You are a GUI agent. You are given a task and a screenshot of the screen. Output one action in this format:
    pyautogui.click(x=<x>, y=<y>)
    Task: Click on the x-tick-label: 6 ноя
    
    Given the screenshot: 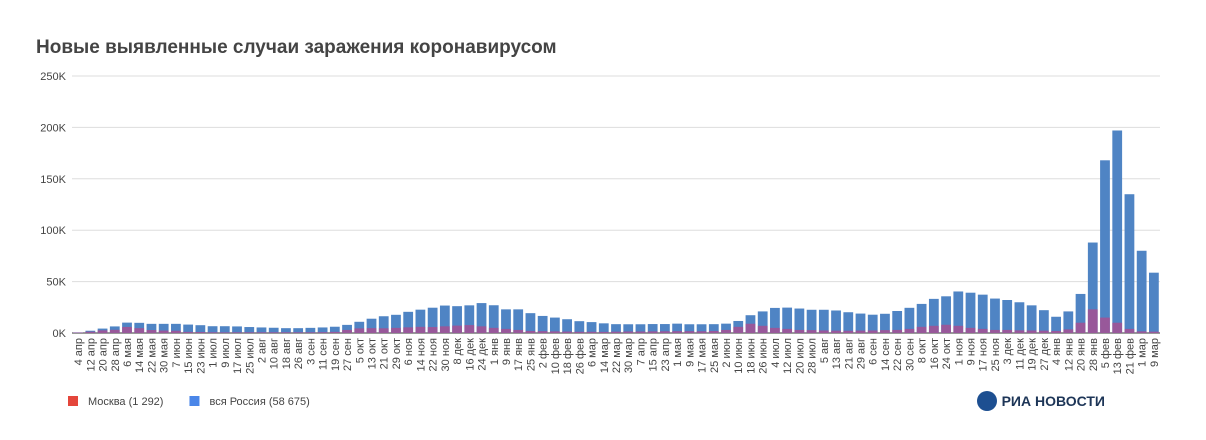 What is the action you would take?
    pyautogui.click(x=409, y=351)
    